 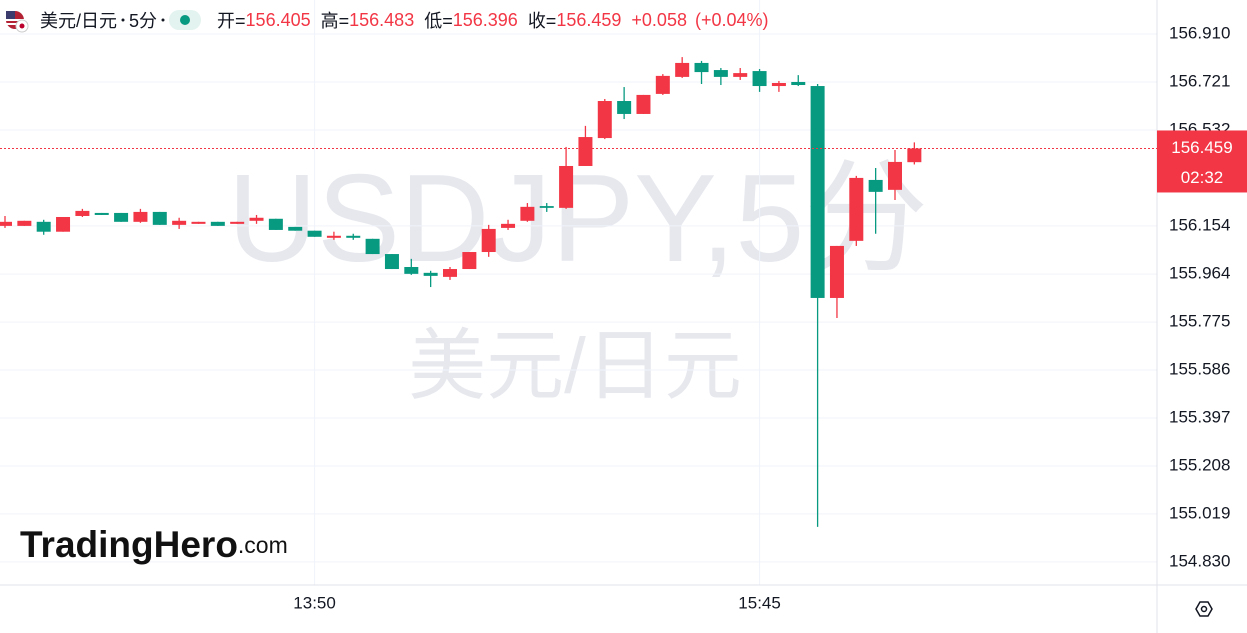 I want to click on high-value: 156.483, so click(x=382, y=19).